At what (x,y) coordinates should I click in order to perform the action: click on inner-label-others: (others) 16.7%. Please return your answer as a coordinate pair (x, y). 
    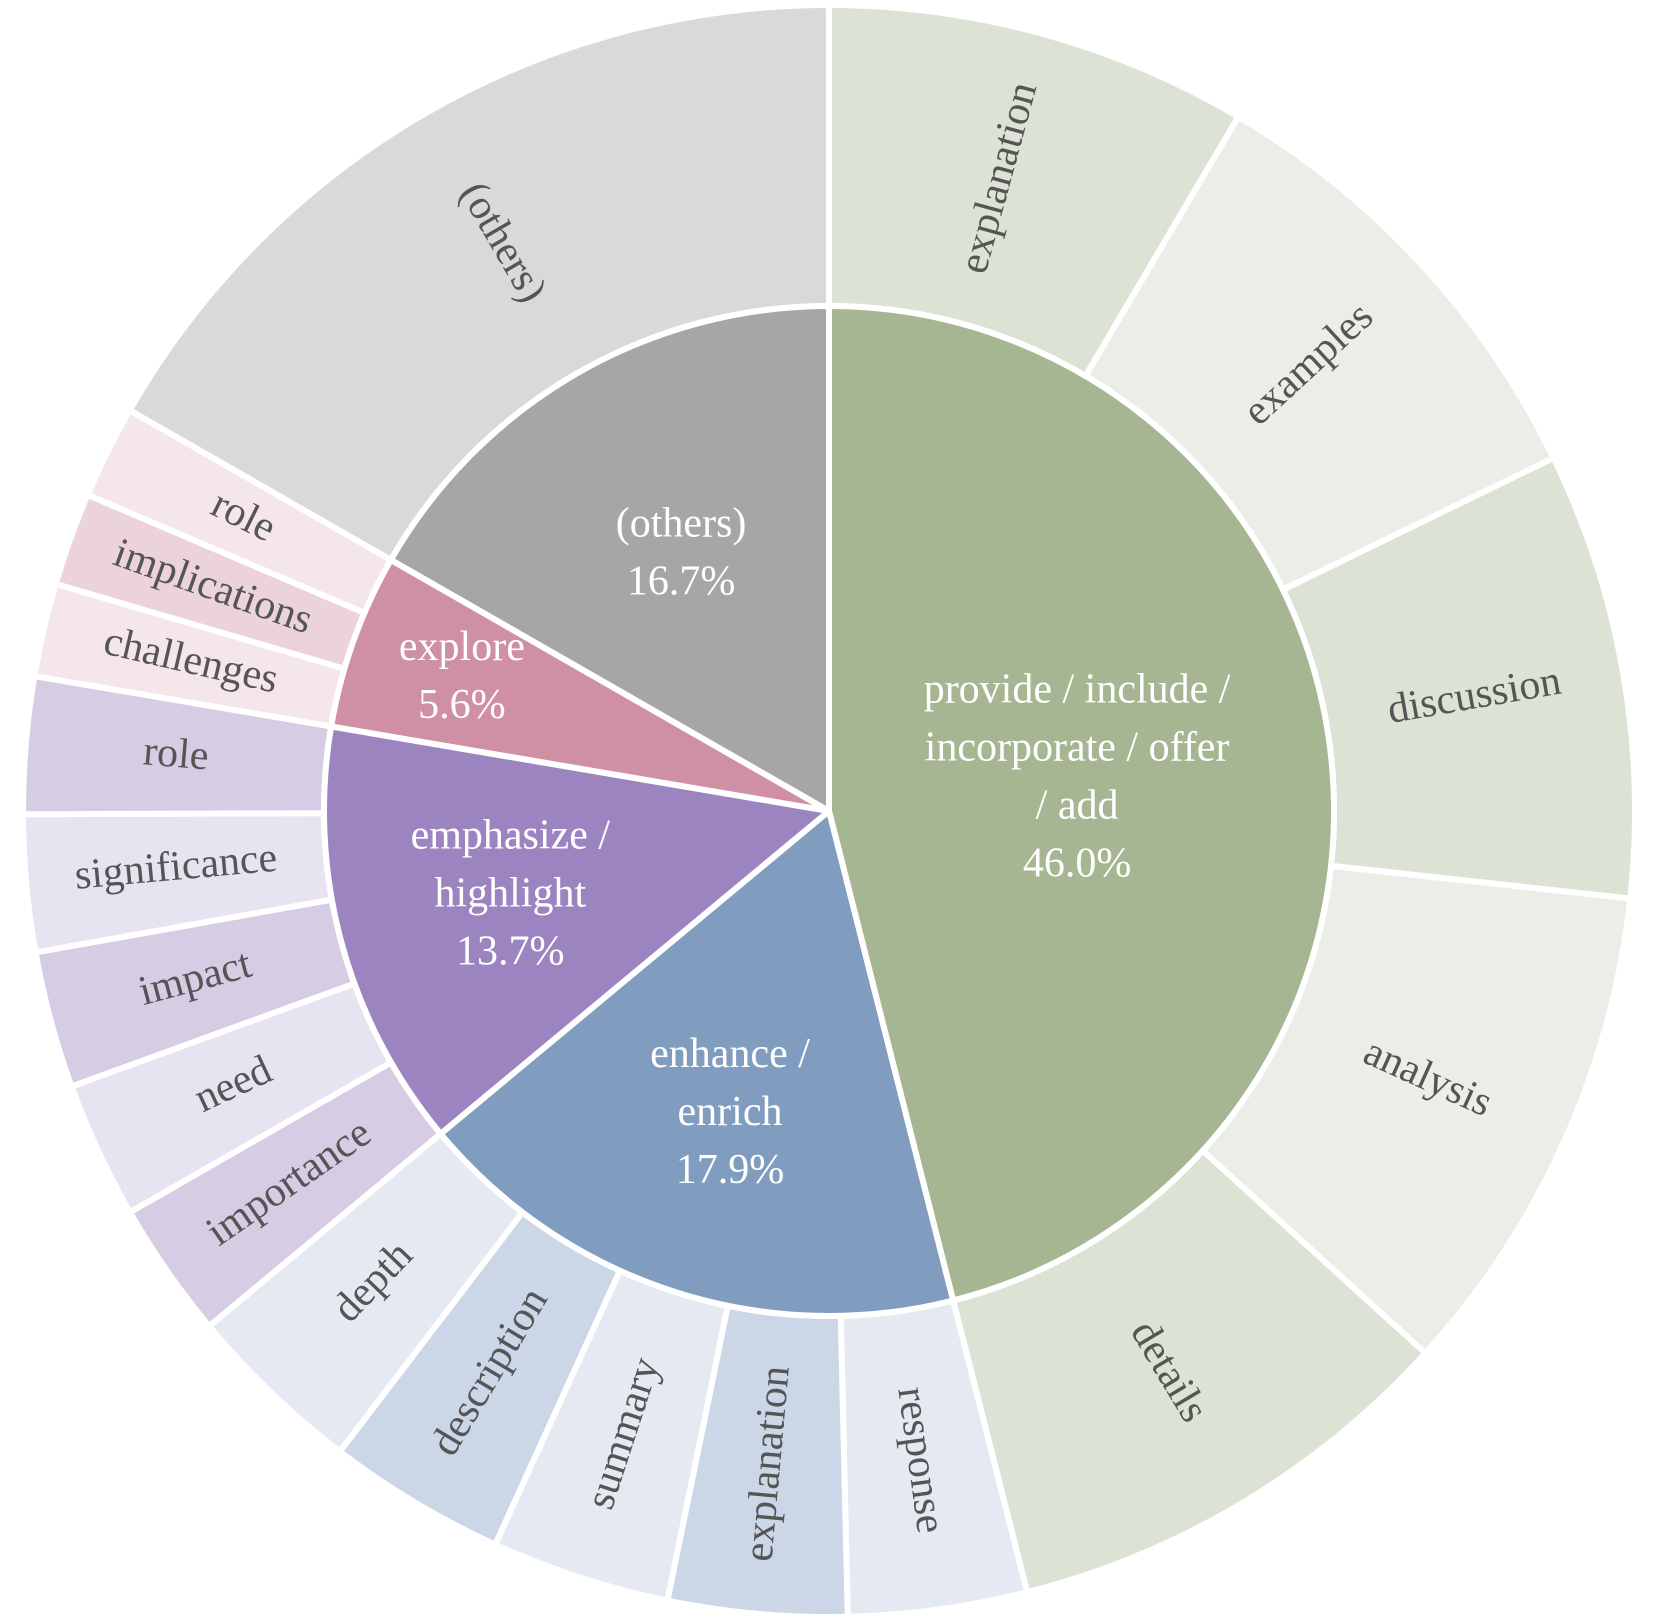
    Looking at the image, I should click on (681, 552).